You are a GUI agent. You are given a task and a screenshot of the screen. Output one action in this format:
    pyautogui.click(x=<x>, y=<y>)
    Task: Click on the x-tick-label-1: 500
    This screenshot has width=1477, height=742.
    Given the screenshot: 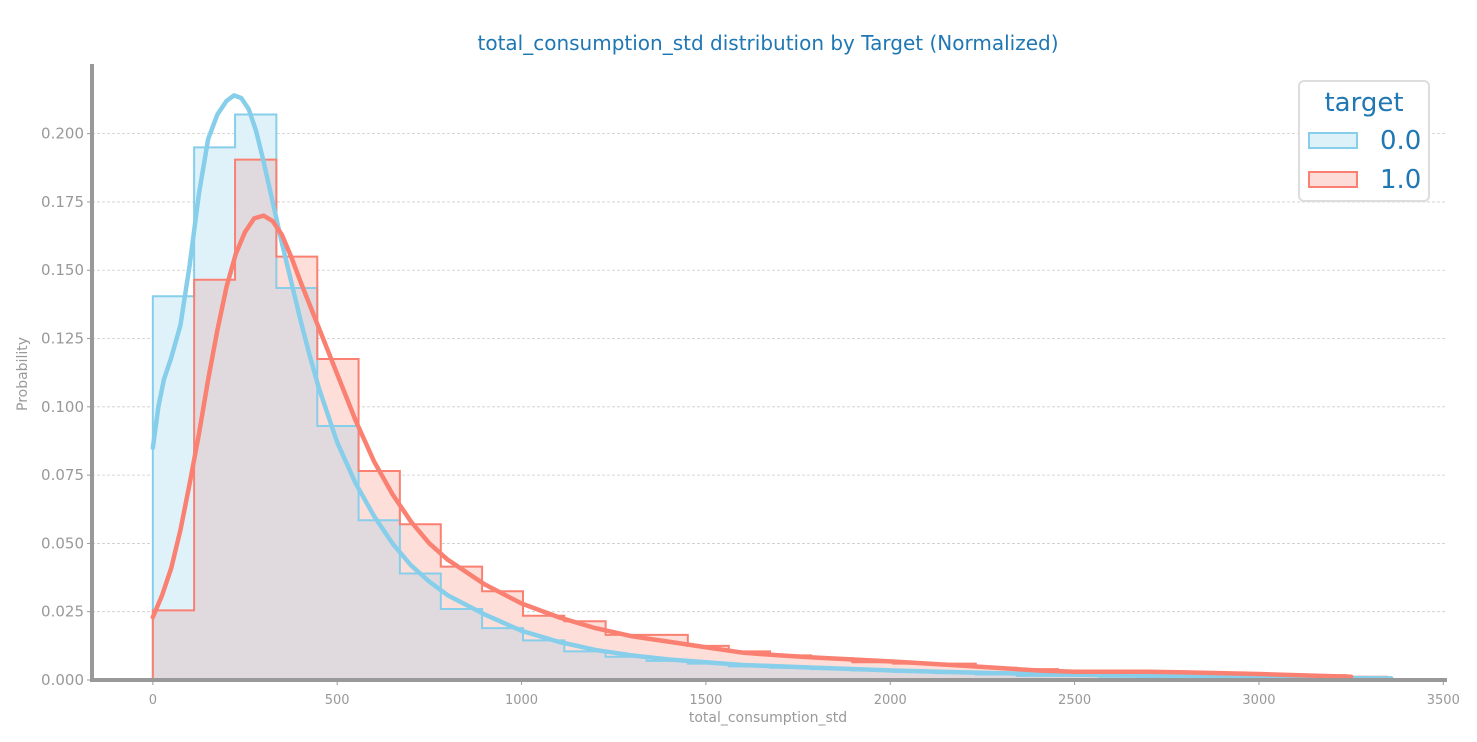 What is the action you would take?
    pyautogui.click(x=337, y=700)
    